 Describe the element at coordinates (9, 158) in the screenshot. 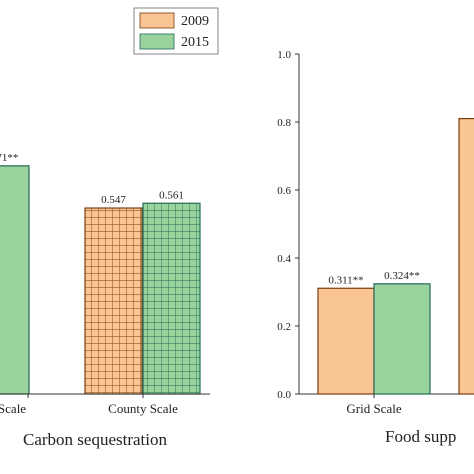

I see `data-label: 0.671**` at that location.